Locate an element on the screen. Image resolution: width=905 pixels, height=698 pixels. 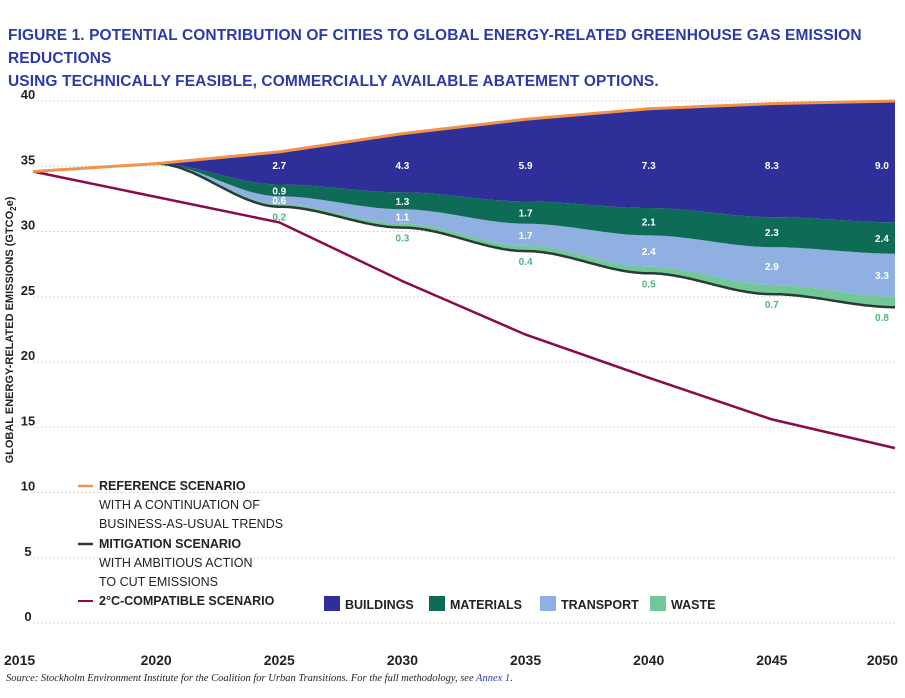
transport-value-label: 2.9 is located at coordinates (772, 267).